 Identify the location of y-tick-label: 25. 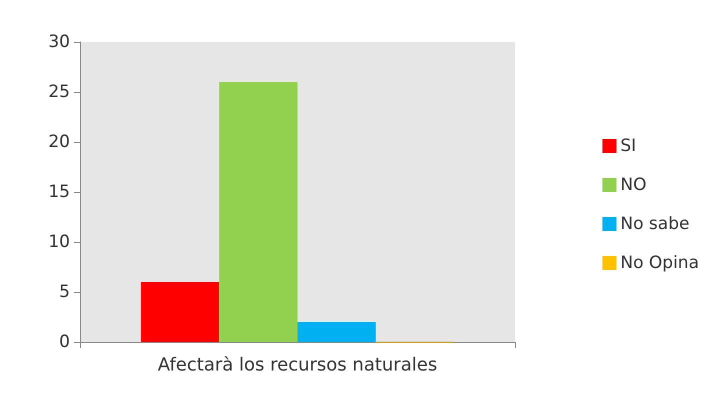
(59, 92).